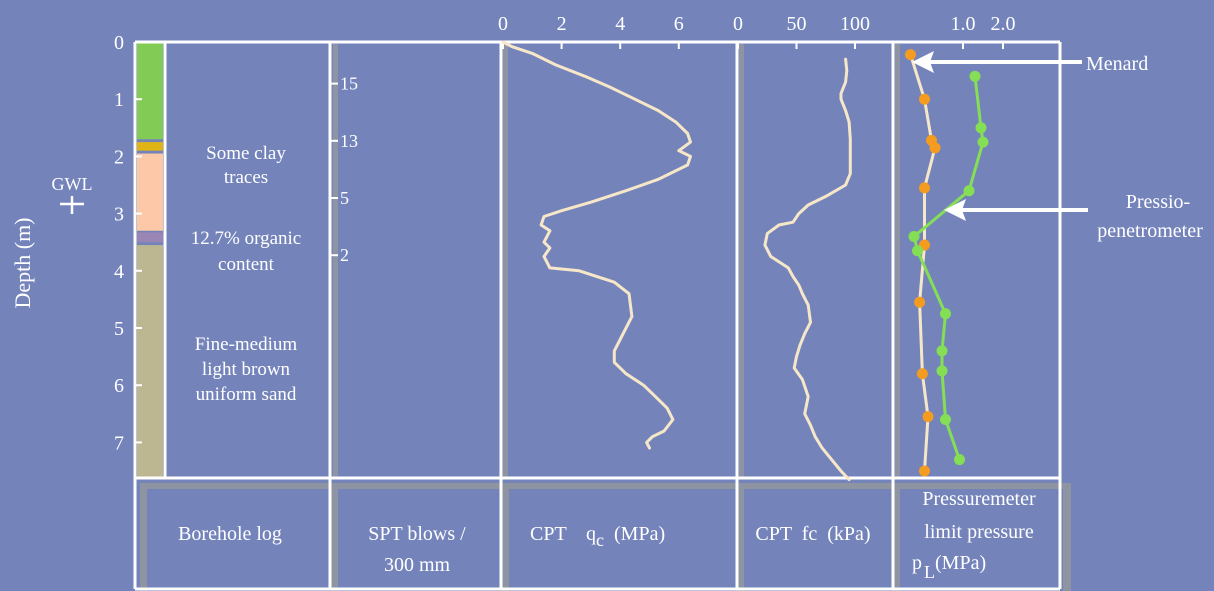 The width and height of the screenshot is (1214, 591). I want to click on menard-series-line, so click(923, 263).